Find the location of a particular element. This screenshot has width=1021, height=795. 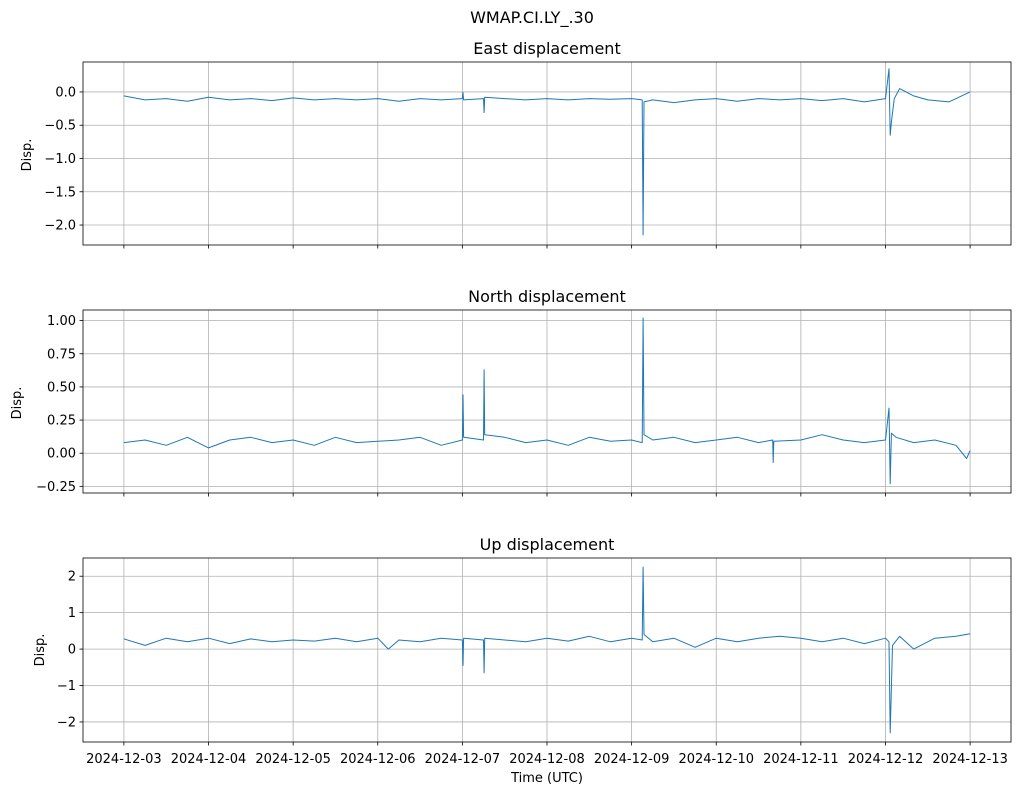

y-tick-label: −0.25 is located at coordinates (56, 487).